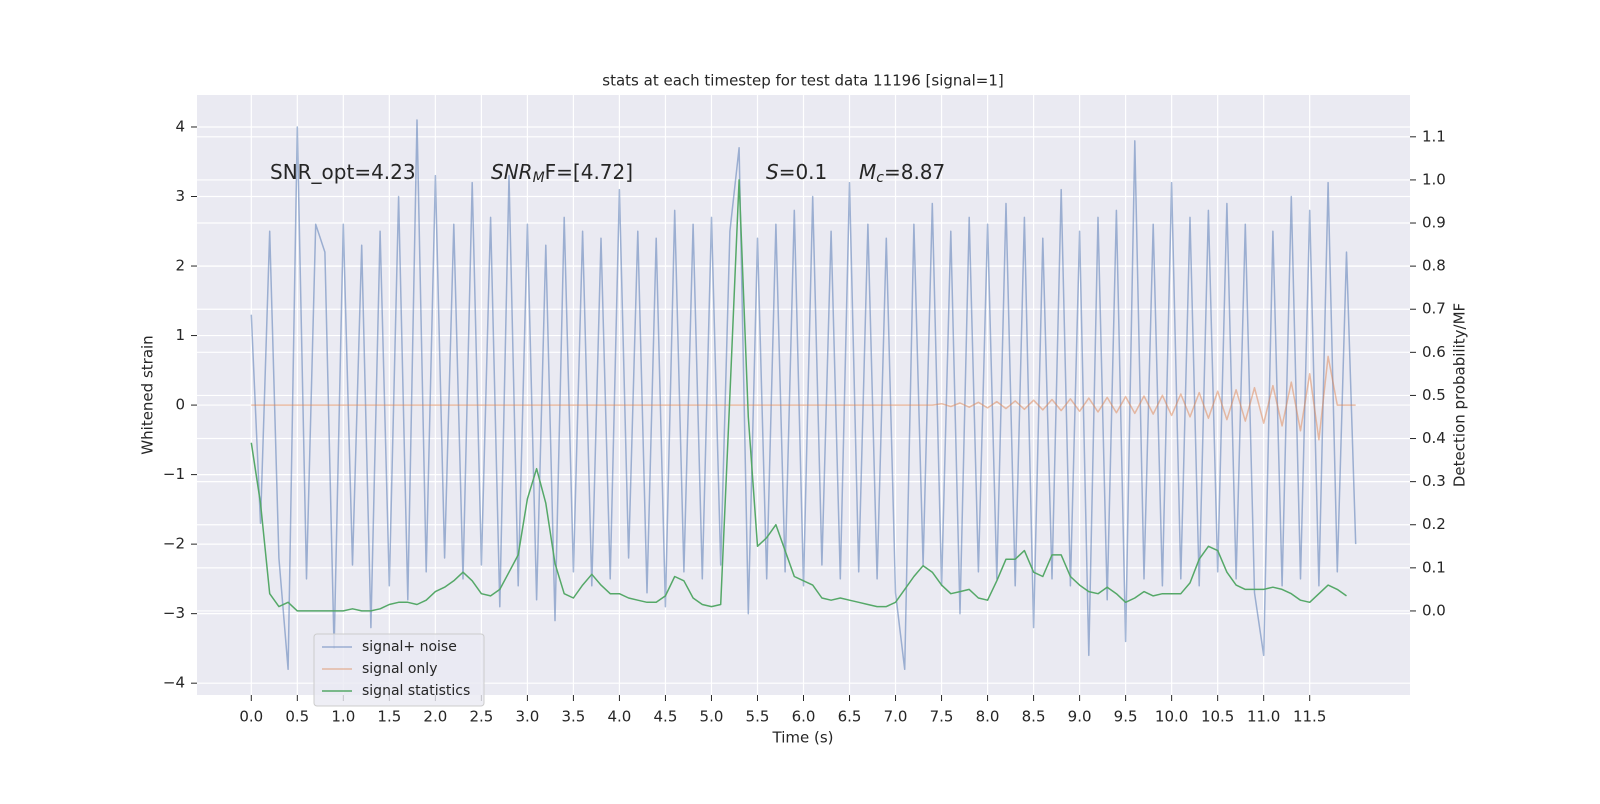 This screenshot has height=804, width=1600. What do you see at coordinates (180, 266) in the screenshot?
I see `y-tick-label: 2` at bounding box center [180, 266].